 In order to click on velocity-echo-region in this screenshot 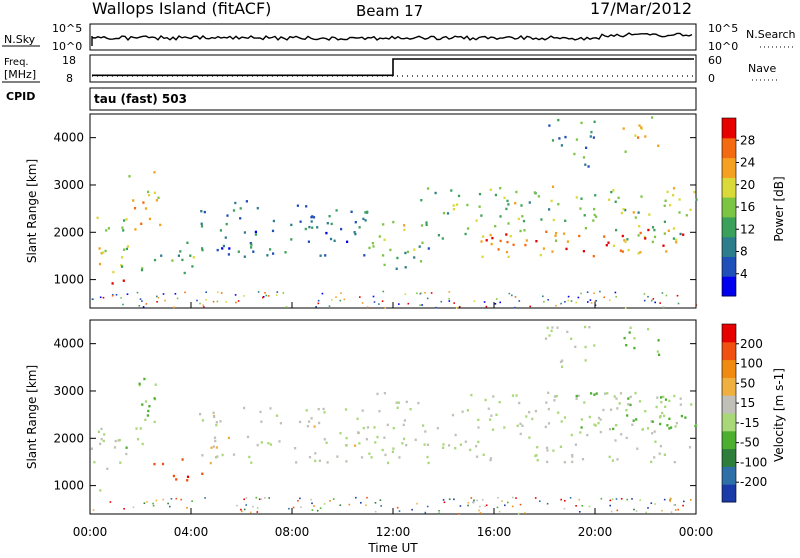, I will do `click(284, 435)`.